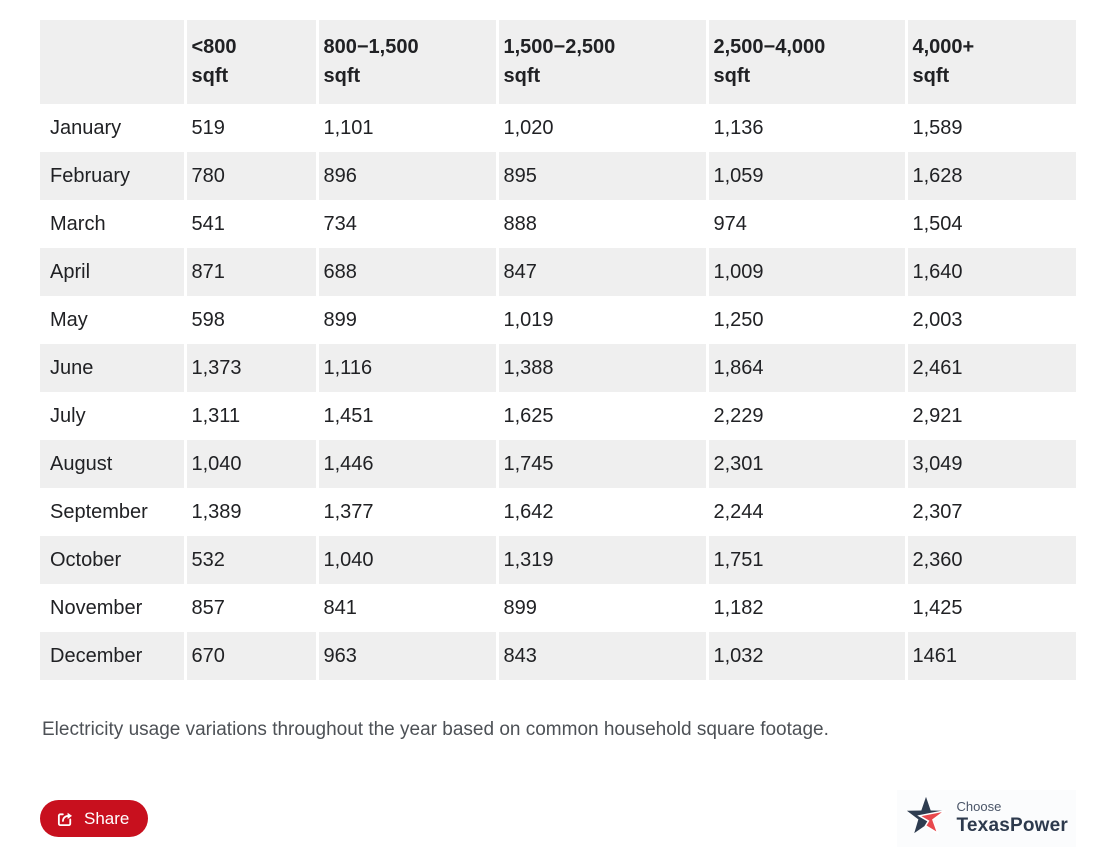 The height and width of the screenshot is (857, 1112). What do you see at coordinates (990, 608) in the screenshot?
I see `table-cell: 1,425` at bounding box center [990, 608].